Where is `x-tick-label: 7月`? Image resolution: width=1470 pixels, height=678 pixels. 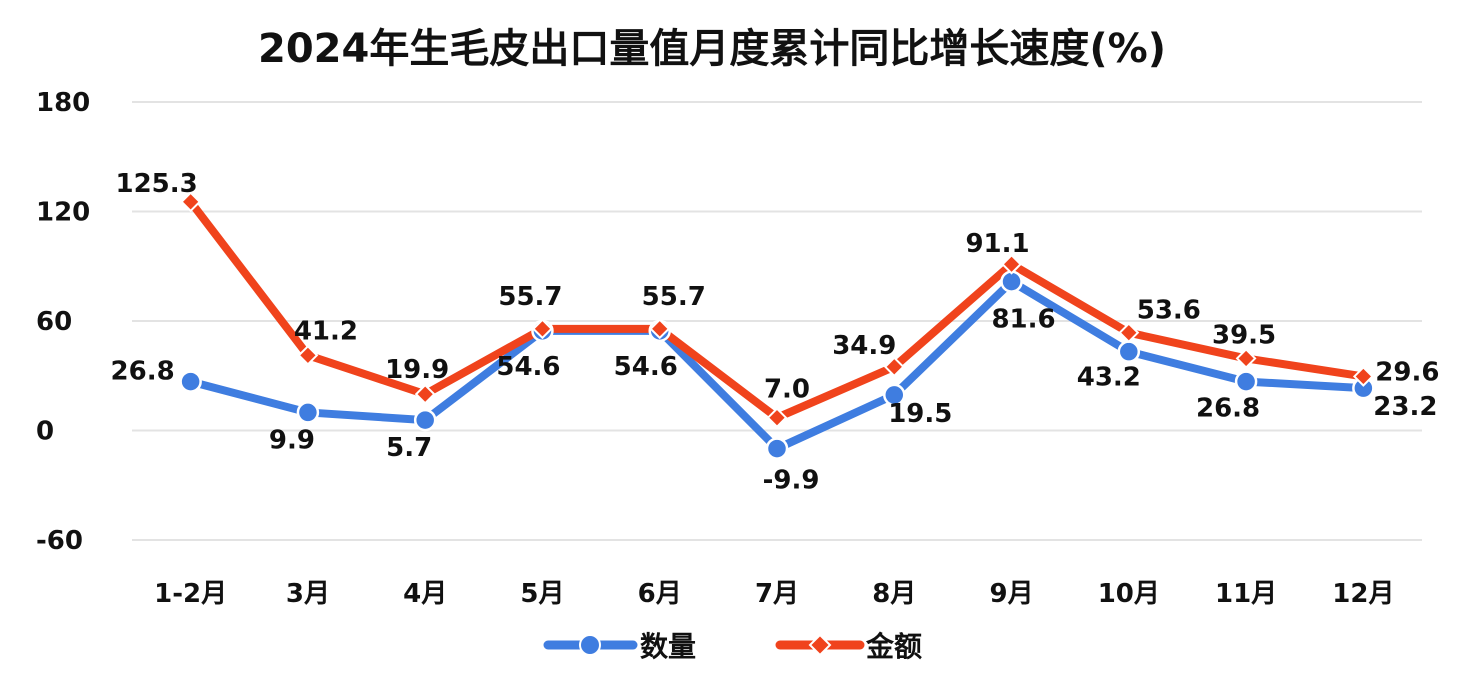 x-tick-label: 7月 is located at coordinates (777, 594).